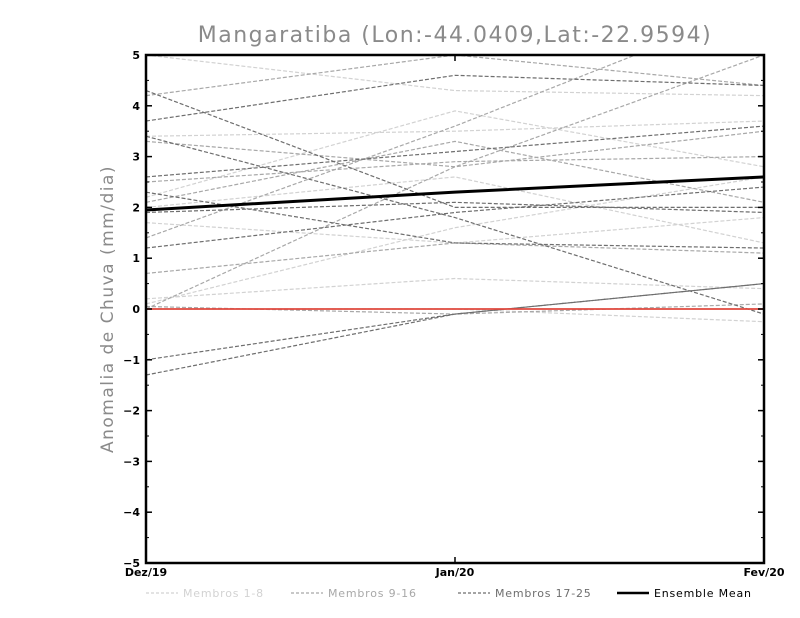  Describe the element at coordinates (223, 593) in the screenshot. I see `legend-label: Membros 1-8` at that location.